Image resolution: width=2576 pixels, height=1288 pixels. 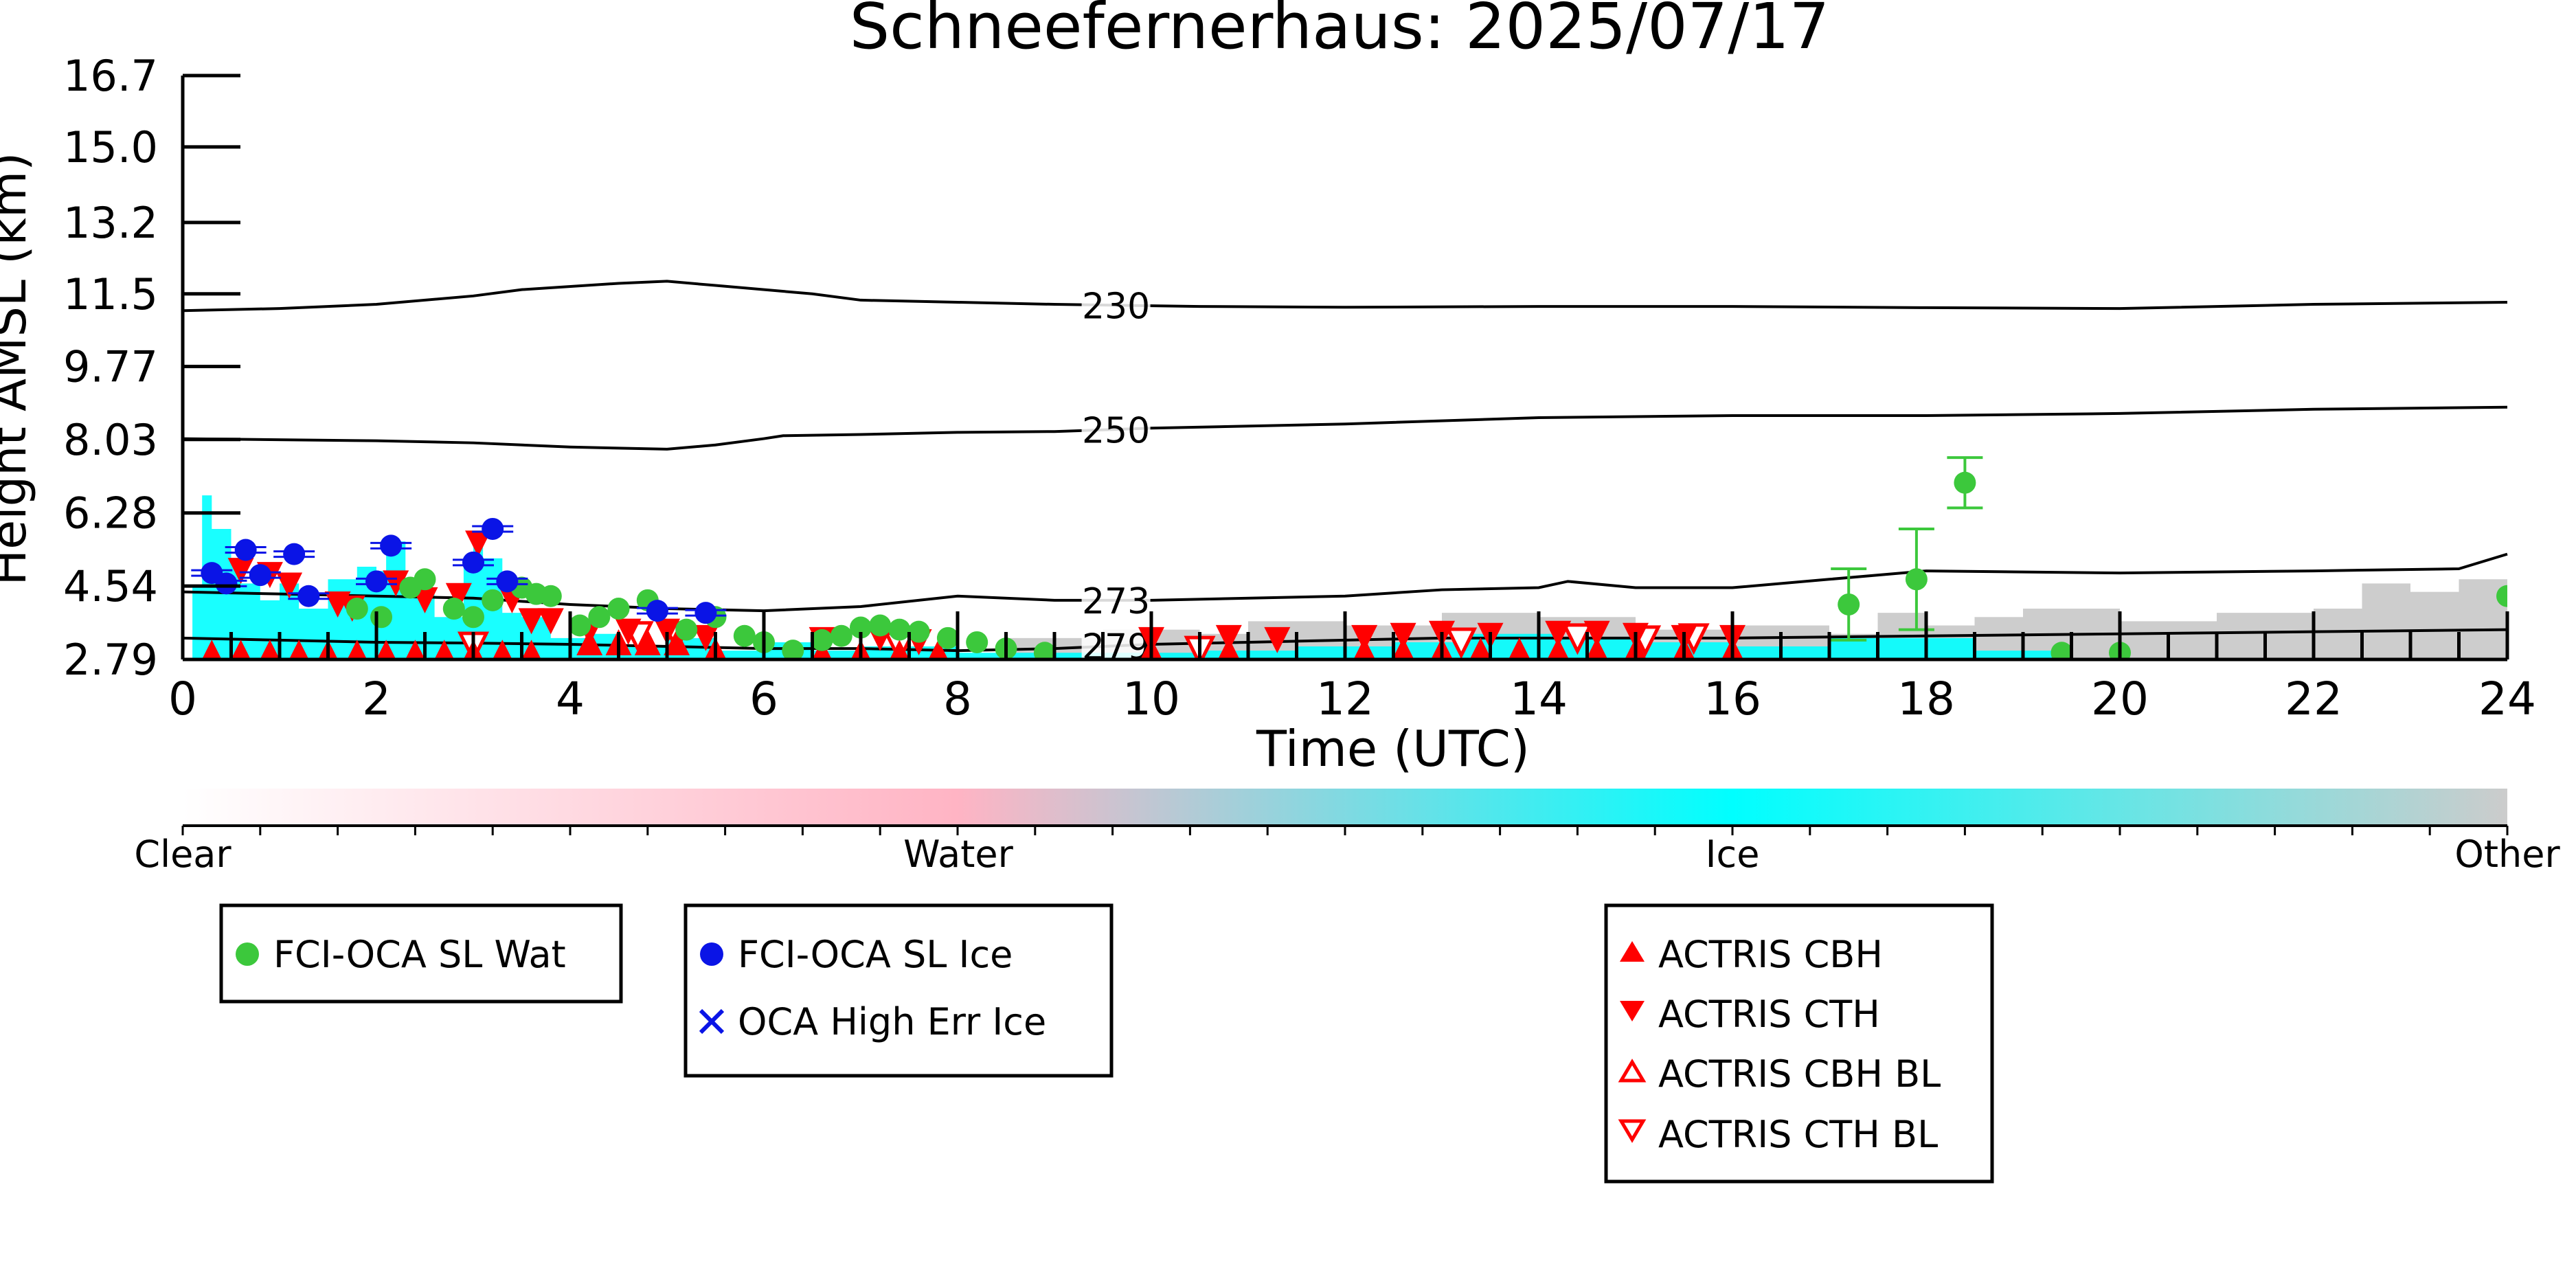 What do you see at coordinates (711, 954) in the screenshot?
I see `legend-marker-fci-ice` at bounding box center [711, 954].